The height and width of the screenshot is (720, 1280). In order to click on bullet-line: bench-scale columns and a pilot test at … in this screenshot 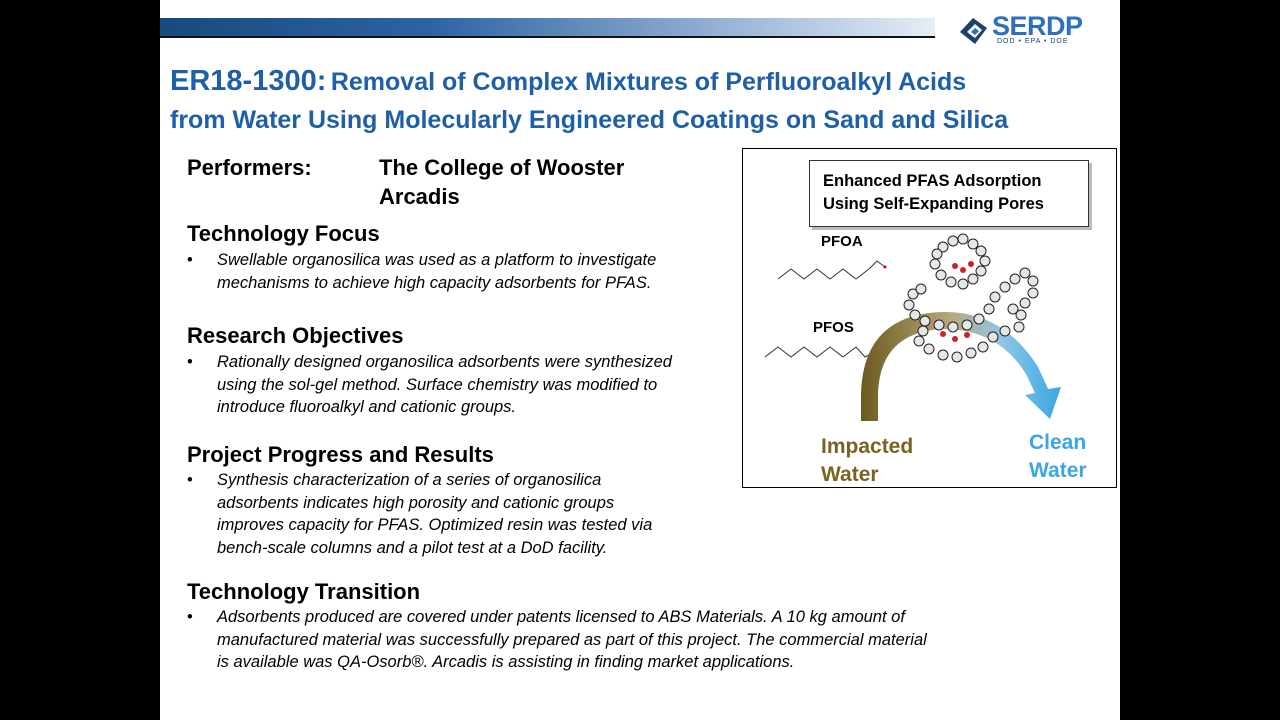, I will do `click(412, 547)`.